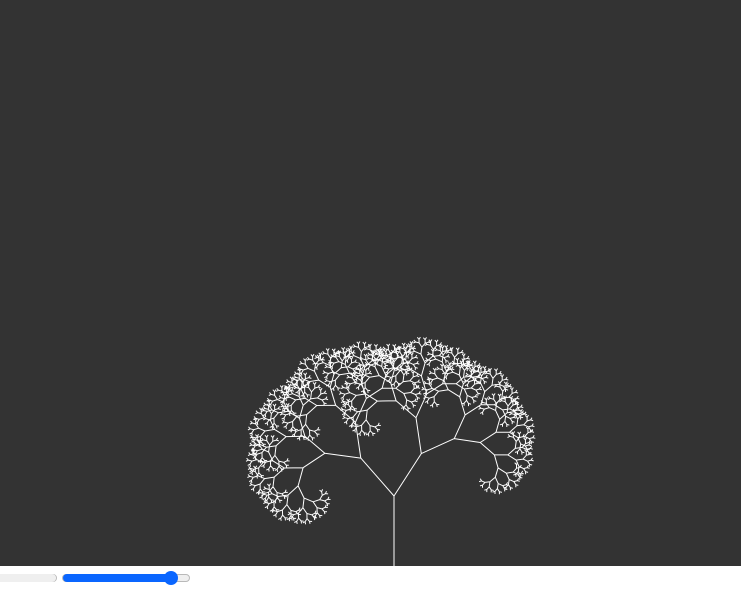 The height and width of the screenshot is (592, 741). I want to click on slider-1-fill, so click(28, 578).